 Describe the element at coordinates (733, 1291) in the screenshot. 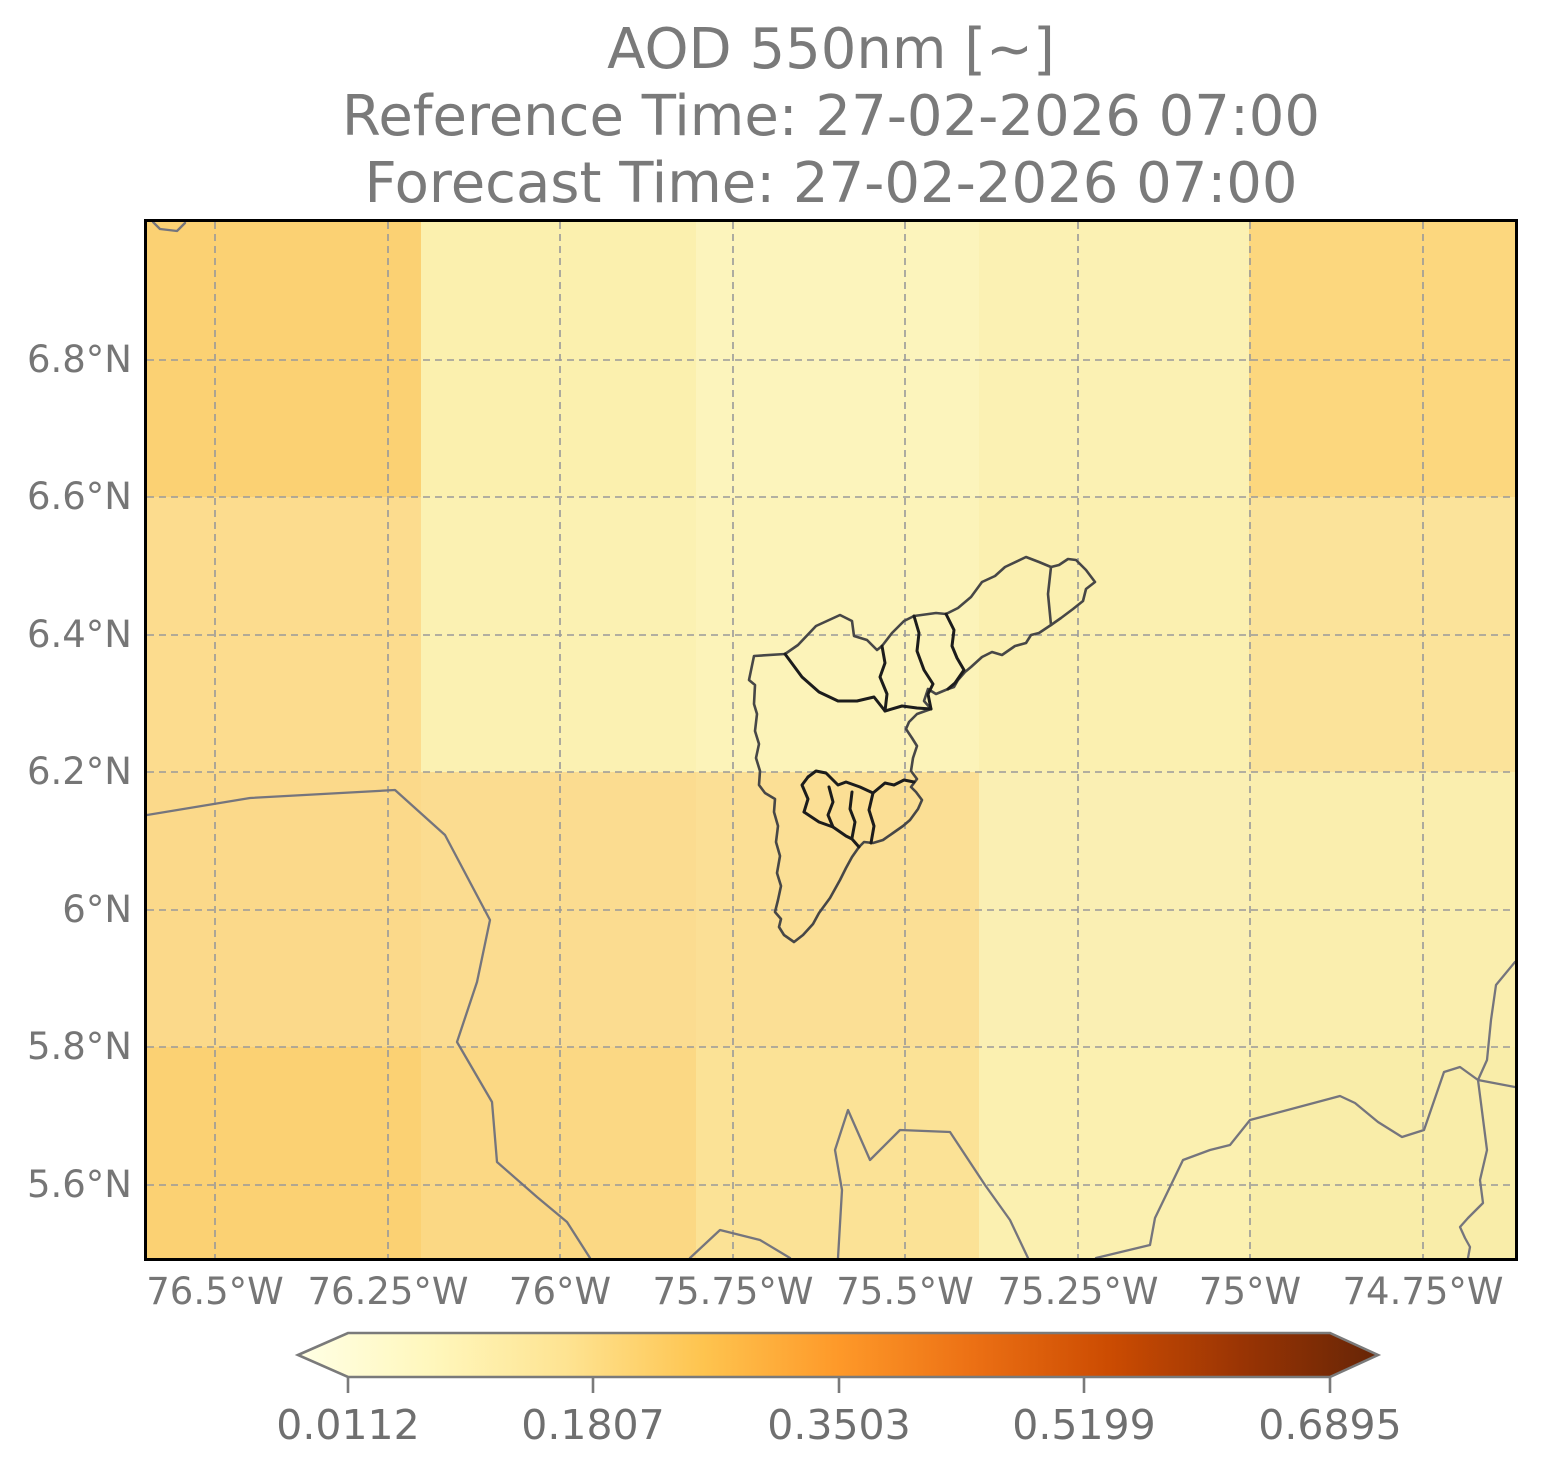

I see `lon-tick-label: 75.75°W` at that location.